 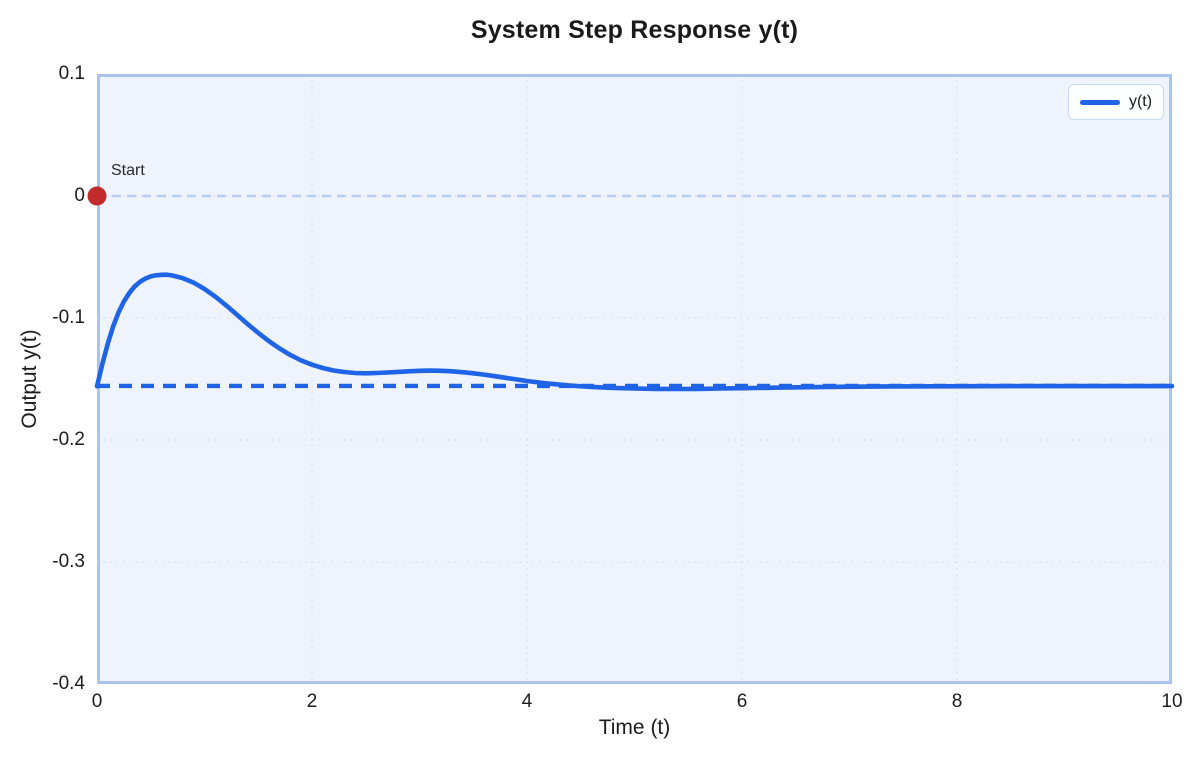 What do you see at coordinates (742, 701) in the screenshot?
I see `x-tick-label: 6` at bounding box center [742, 701].